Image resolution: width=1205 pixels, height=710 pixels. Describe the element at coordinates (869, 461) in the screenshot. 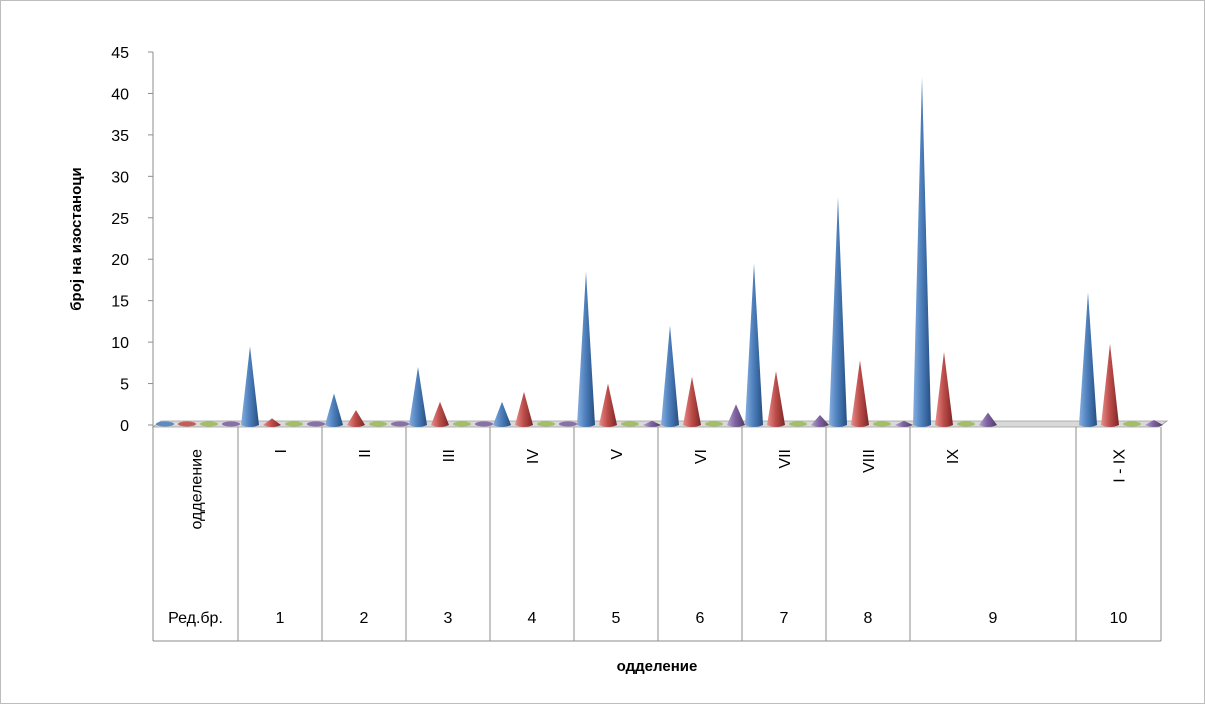

I see `grade-label: VIII` at that location.